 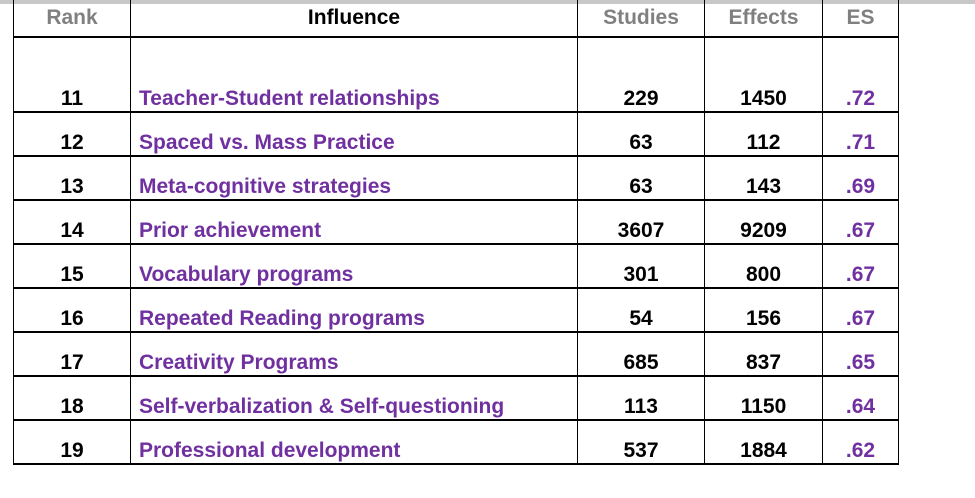 What do you see at coordinates (641, 442) in the screenshot?
I see `cell-studies: 537` at bounding box center [641, 442].